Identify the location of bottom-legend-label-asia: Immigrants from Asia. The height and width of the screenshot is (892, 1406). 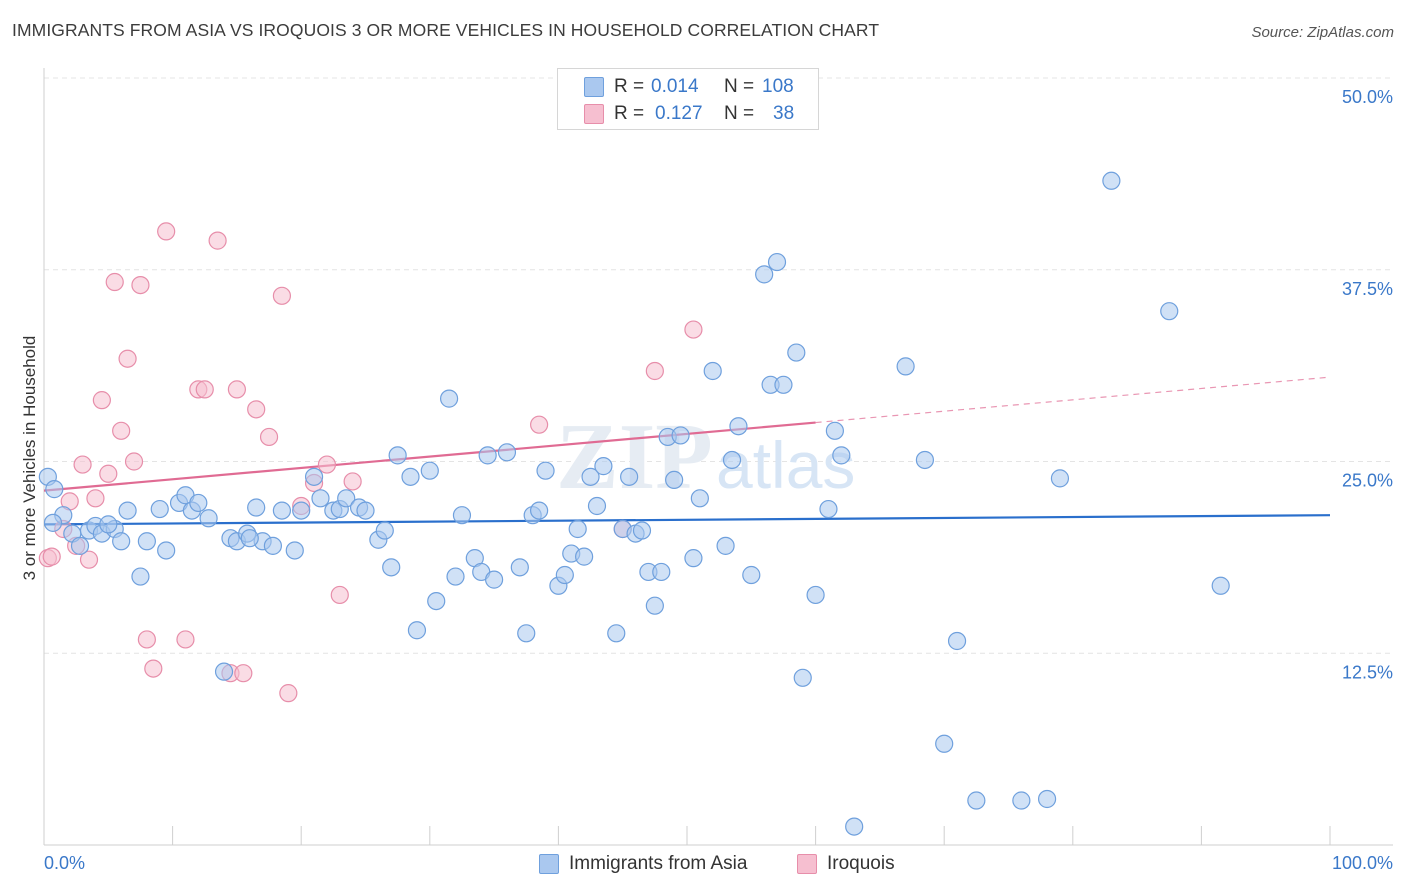
(658, 863).